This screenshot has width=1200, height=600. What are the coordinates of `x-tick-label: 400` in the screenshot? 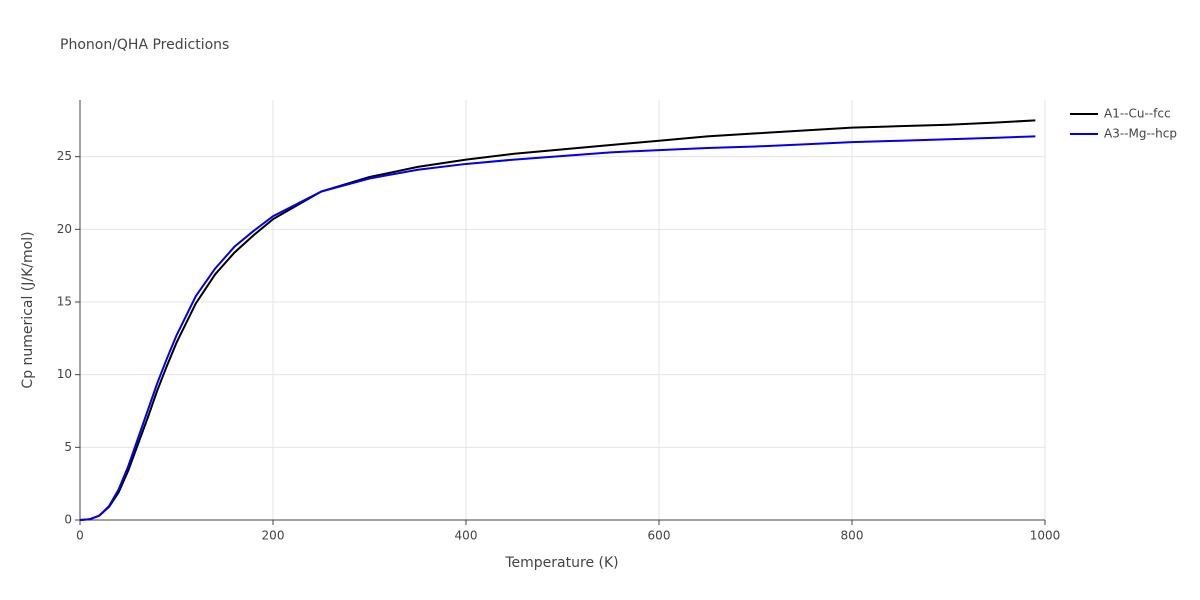 It's located at (466, 536).